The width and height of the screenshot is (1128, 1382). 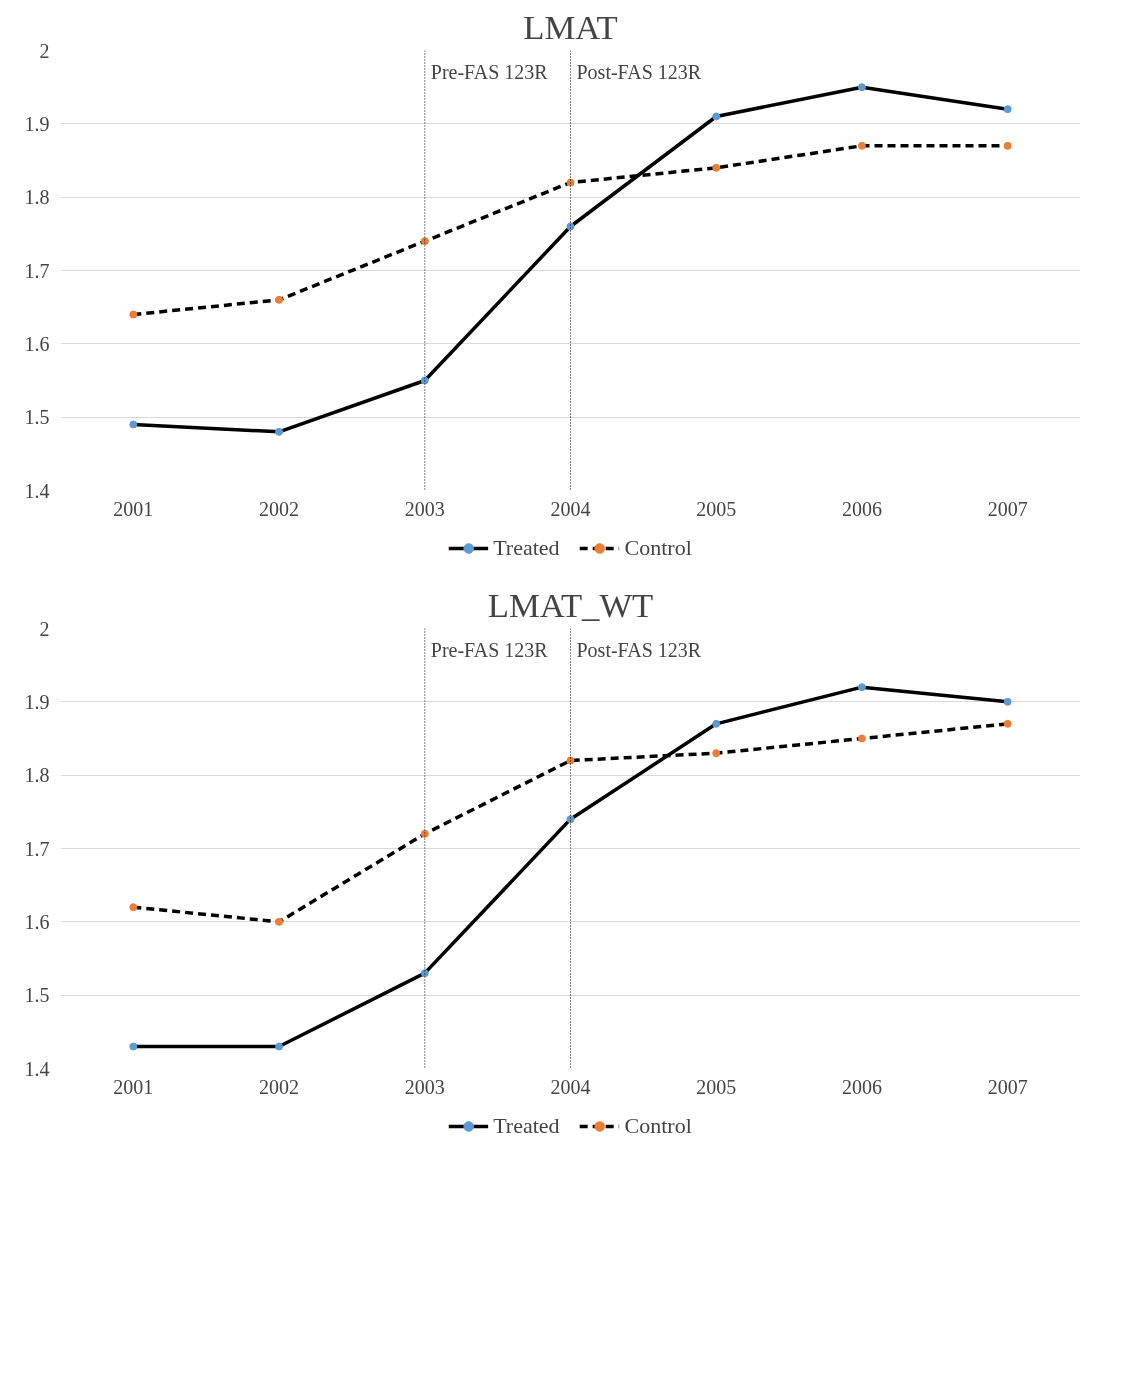 I want to click on chart-title: LMAT, so click(x=570, y=26).